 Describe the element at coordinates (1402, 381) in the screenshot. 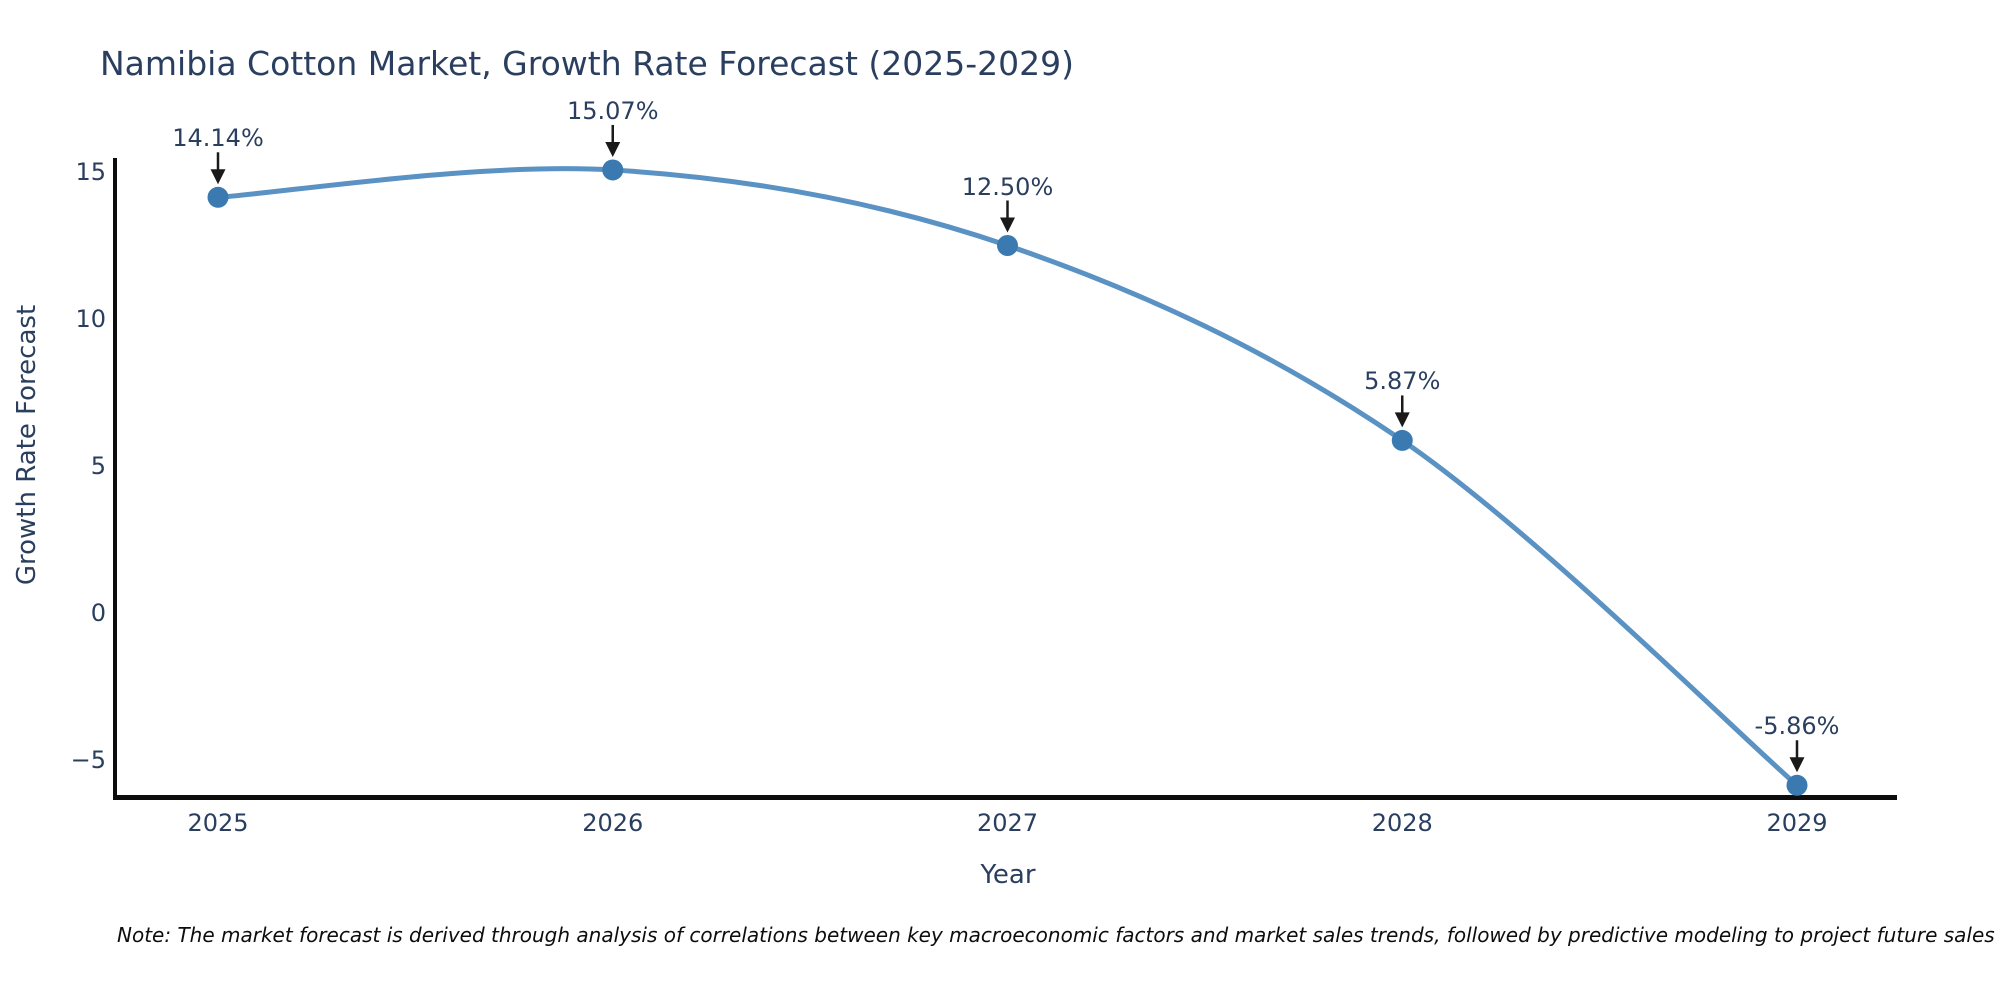

I see `annotation-label: 5.87%` at that location.